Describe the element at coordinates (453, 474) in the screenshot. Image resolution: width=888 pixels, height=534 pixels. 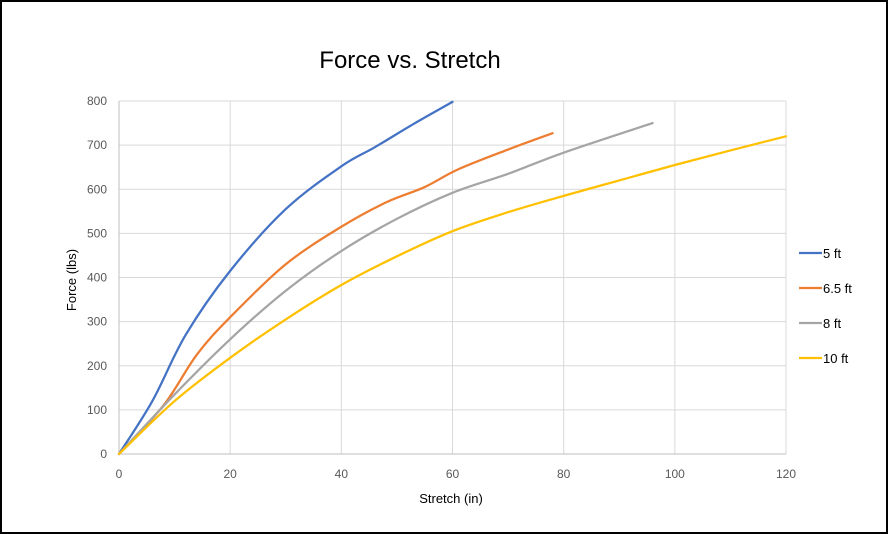
I see `x-tick-label: 60` at that location.